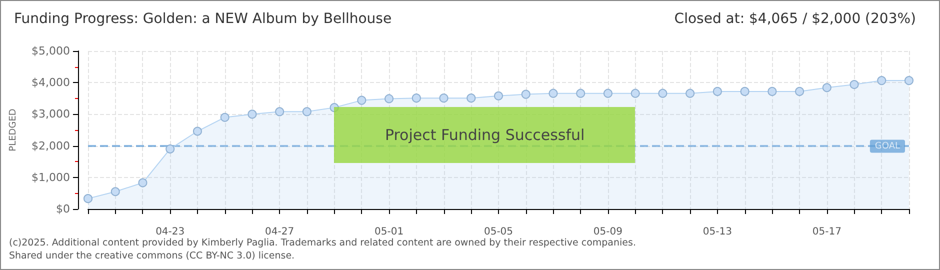 This screenshot has width=940, height=270. What do you see at coordinates (499, 232) in the screenshot?
I see `x-tick-label: 05-05` at bounding box center [499, 232].